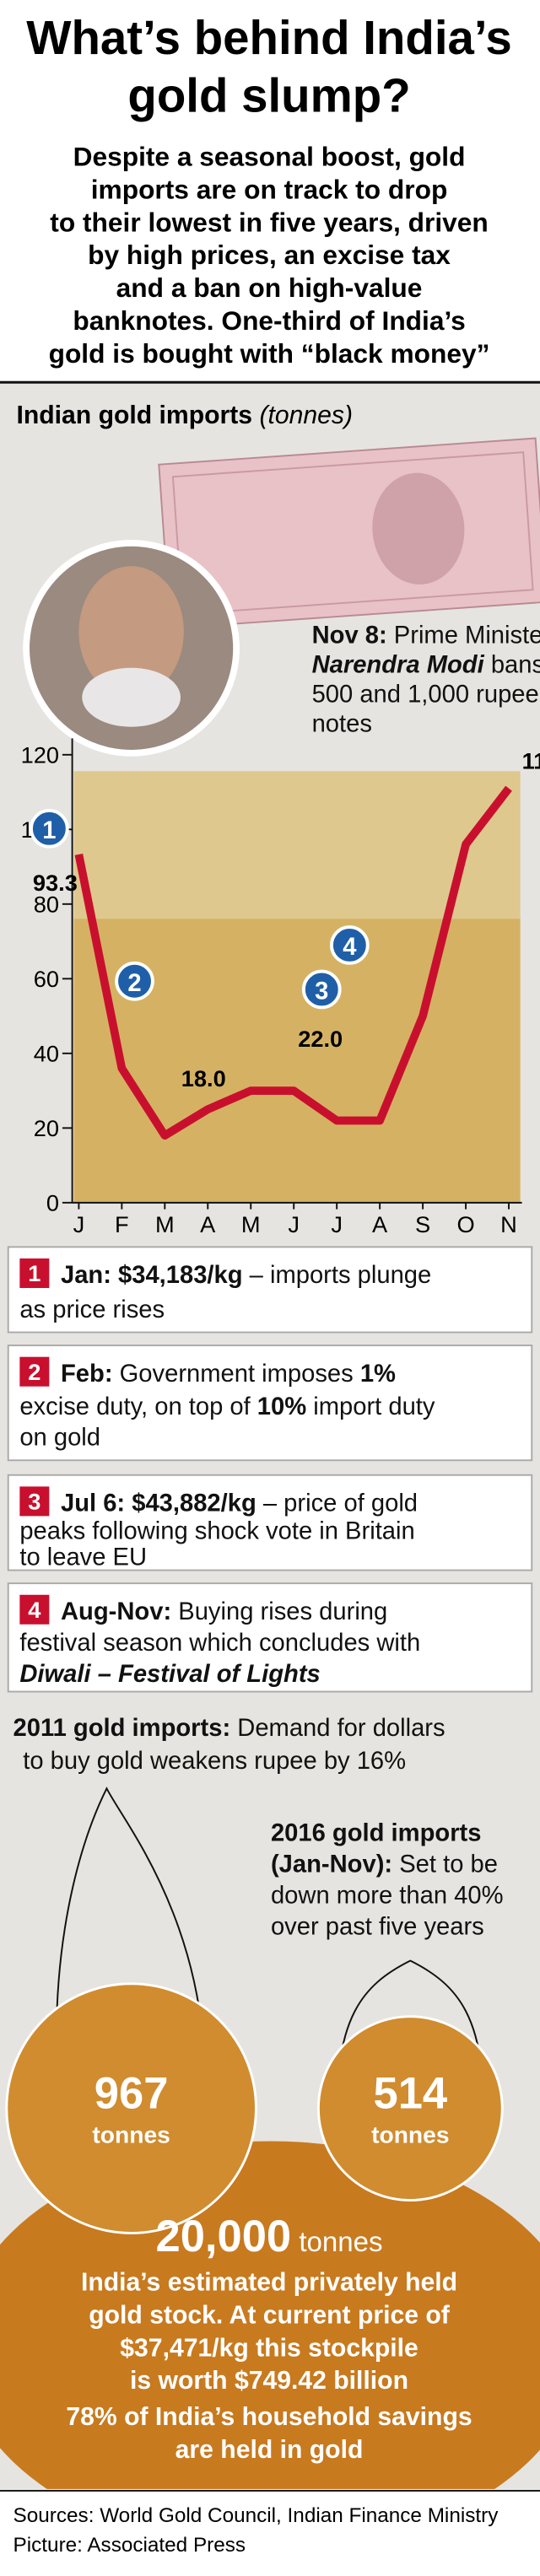 The width and height of the screenshot is (540, 2576). What do you see at coordinates (55, 883) in the screenshot?
I see `value-label: 93.3` at bounding box center [55, 883].